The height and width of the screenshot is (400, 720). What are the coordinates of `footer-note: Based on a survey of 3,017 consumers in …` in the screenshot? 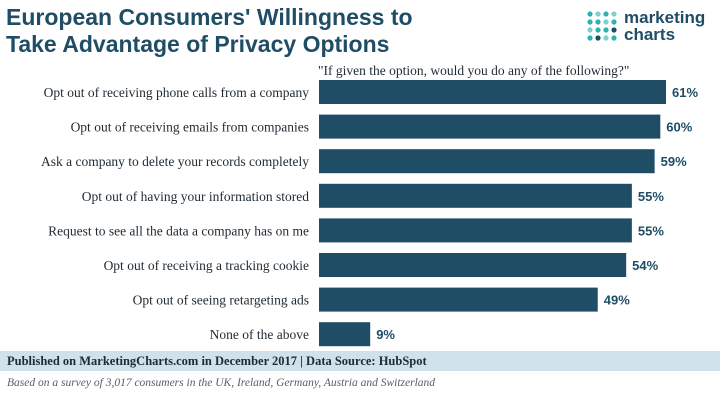 It's located at (221, 383).